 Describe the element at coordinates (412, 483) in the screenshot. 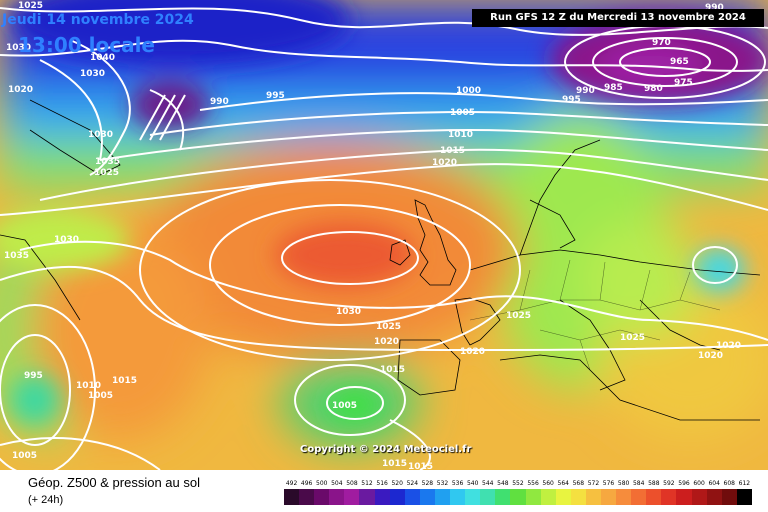

I see `color-scale-label: 524` at that location.